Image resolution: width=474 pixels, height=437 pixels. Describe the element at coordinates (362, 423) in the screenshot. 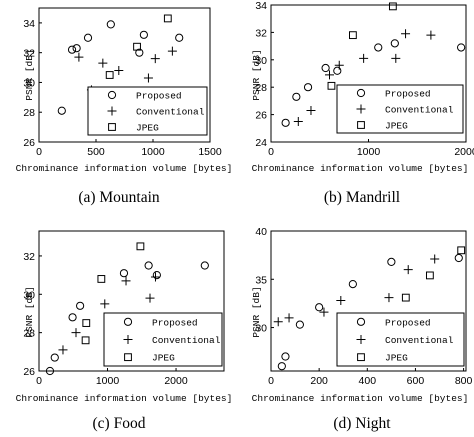

I see `panel-caption: (d) Night` at that location.